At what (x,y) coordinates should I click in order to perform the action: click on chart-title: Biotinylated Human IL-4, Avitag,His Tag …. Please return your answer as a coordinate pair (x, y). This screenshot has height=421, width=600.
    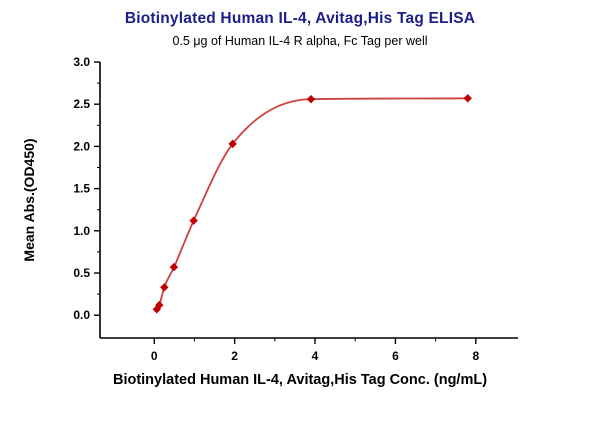
    Looking at the image, I should click on (300, 18).